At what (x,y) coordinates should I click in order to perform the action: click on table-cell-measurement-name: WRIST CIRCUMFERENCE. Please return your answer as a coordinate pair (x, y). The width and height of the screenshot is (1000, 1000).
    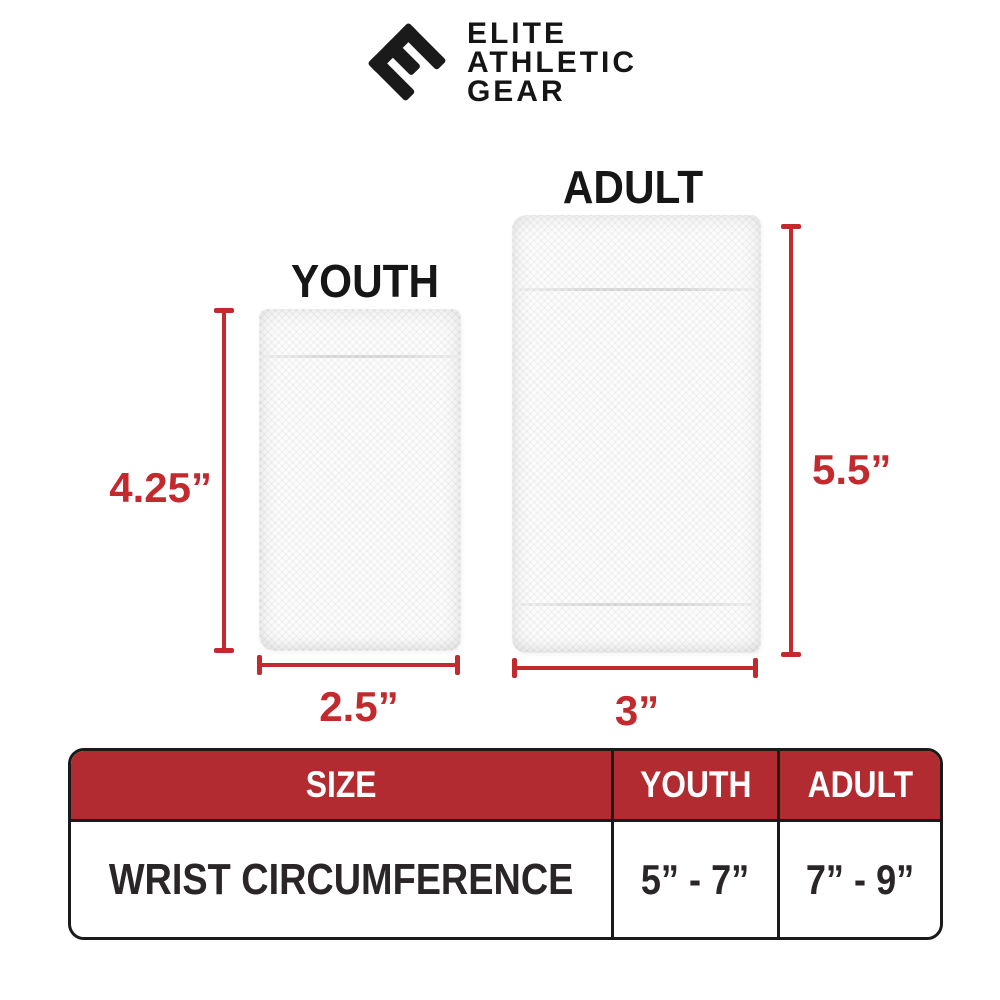
    Looking at the image, I should click on (341, 879).